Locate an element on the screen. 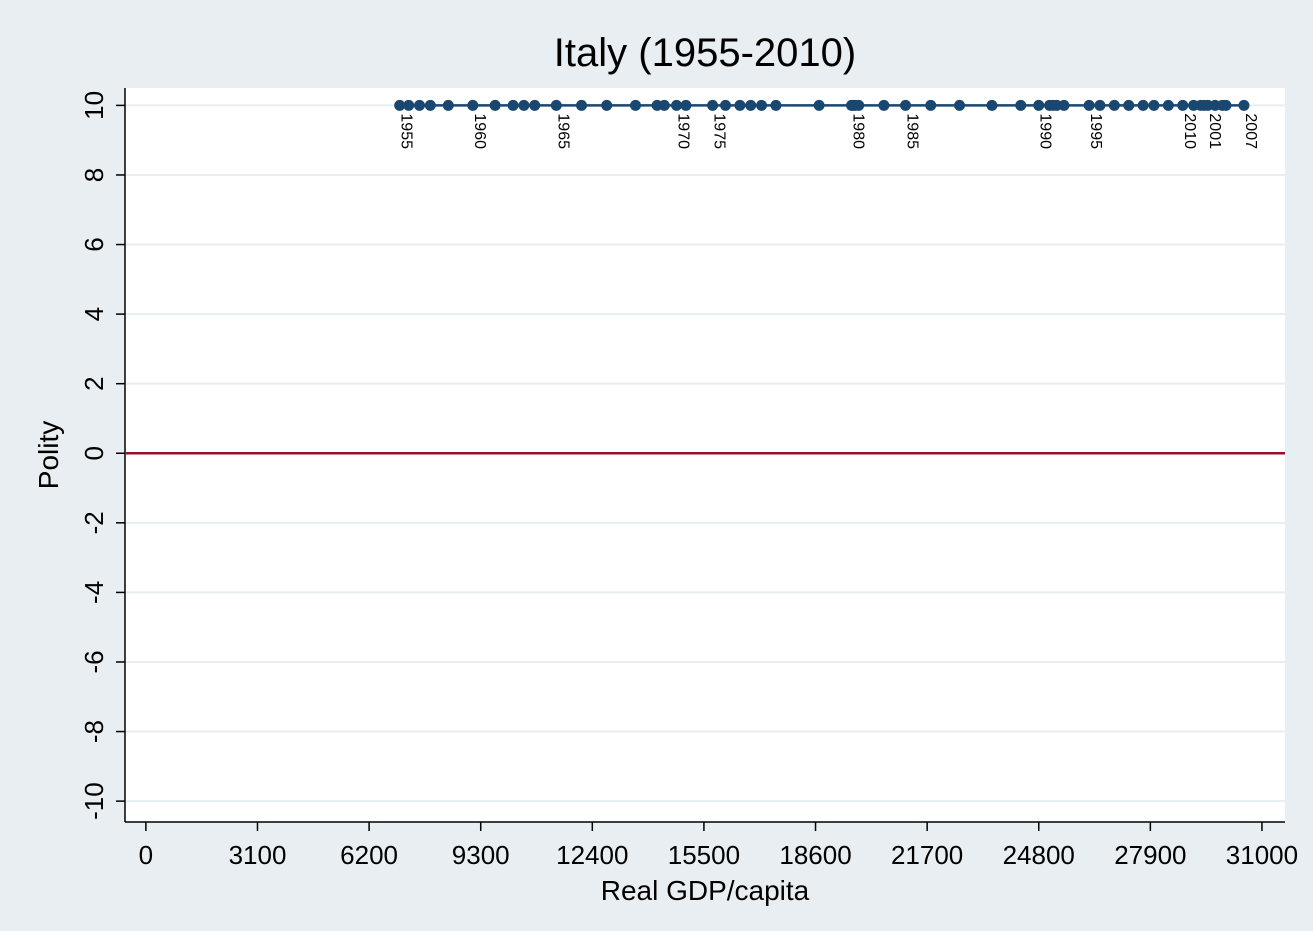  x-tick-label: 0 is located at coordinates (146, 855).